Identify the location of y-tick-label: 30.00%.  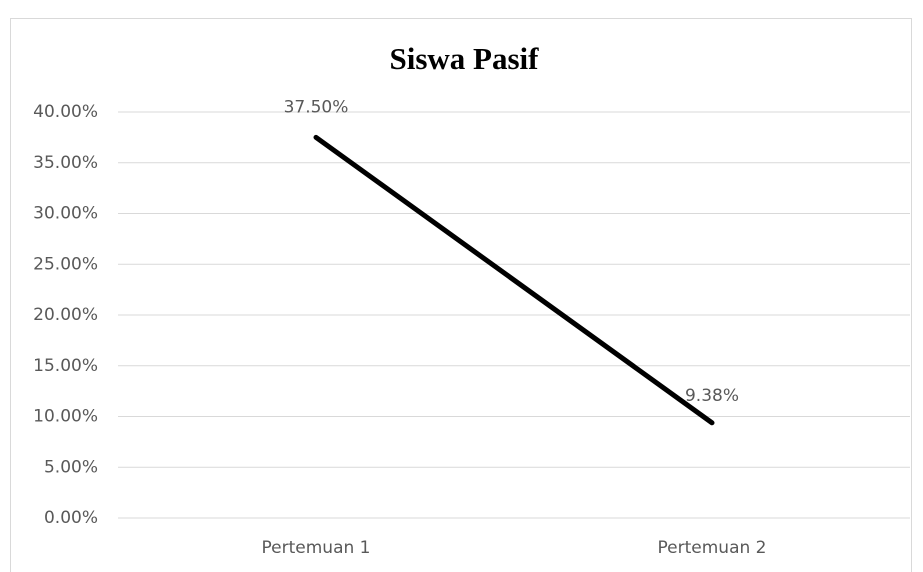
(65, 214).